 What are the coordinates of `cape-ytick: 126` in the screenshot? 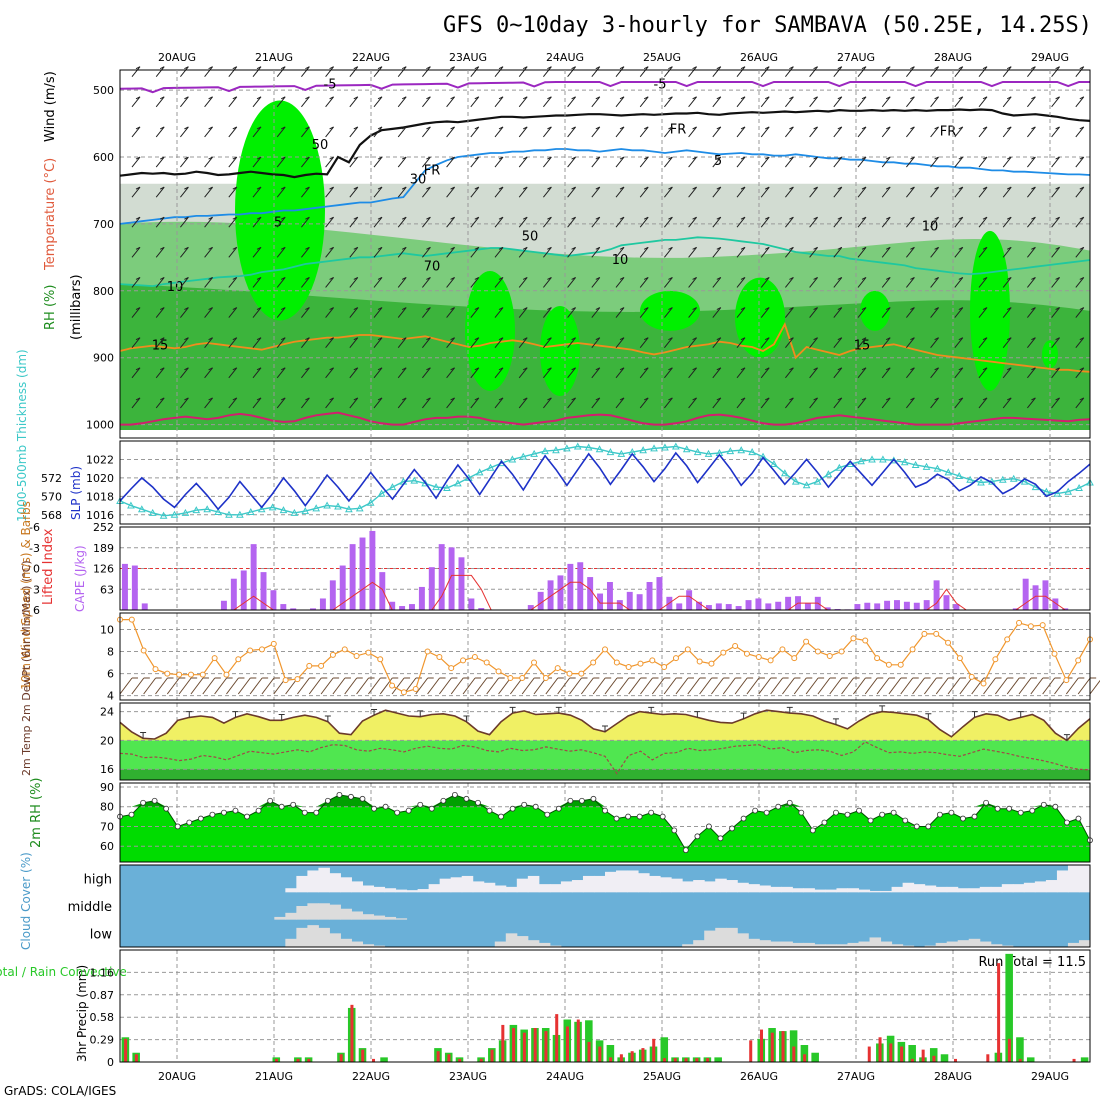 It's located at (103, 569).